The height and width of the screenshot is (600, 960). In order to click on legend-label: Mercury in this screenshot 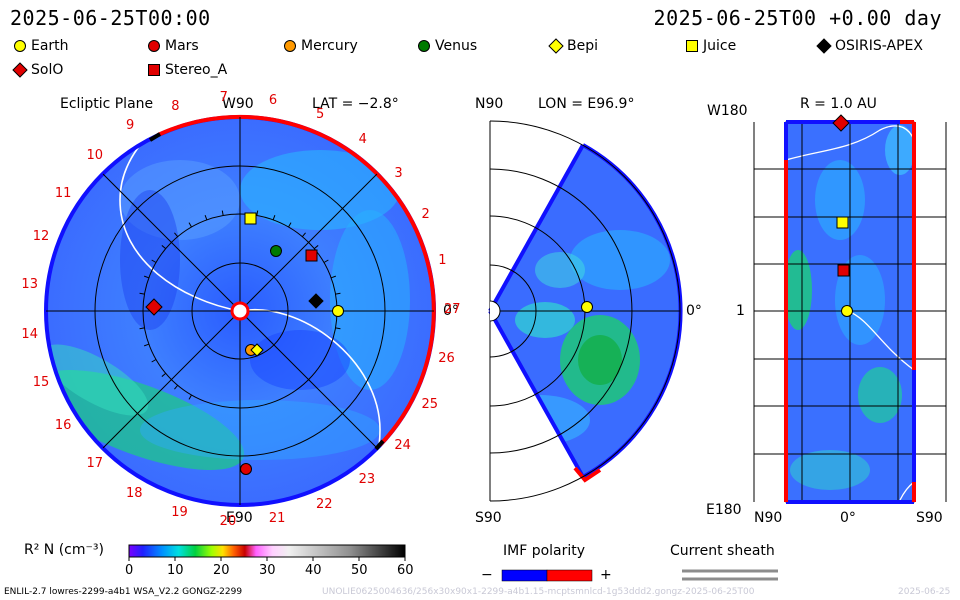, I will do `click(329, 46)`.